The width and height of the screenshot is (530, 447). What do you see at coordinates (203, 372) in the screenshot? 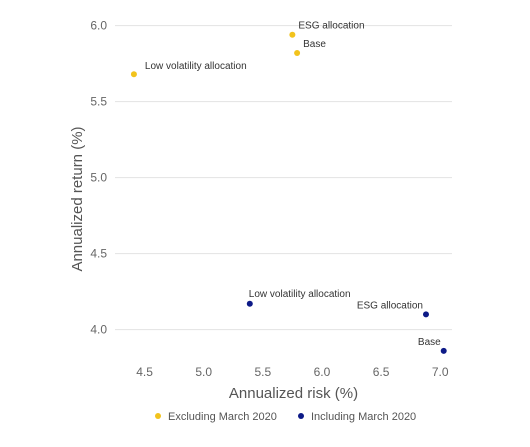
I see `x-tick-label: 5.0` at bounding box center [203, 372].